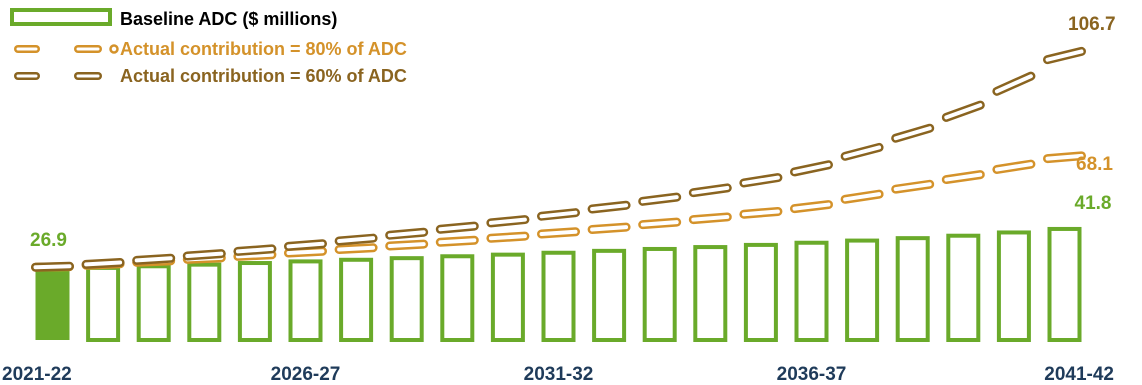 This screenshot has width=1142, height=385. I want to click on label-baseline-2041-42: 41.8, so click(1093, 203).